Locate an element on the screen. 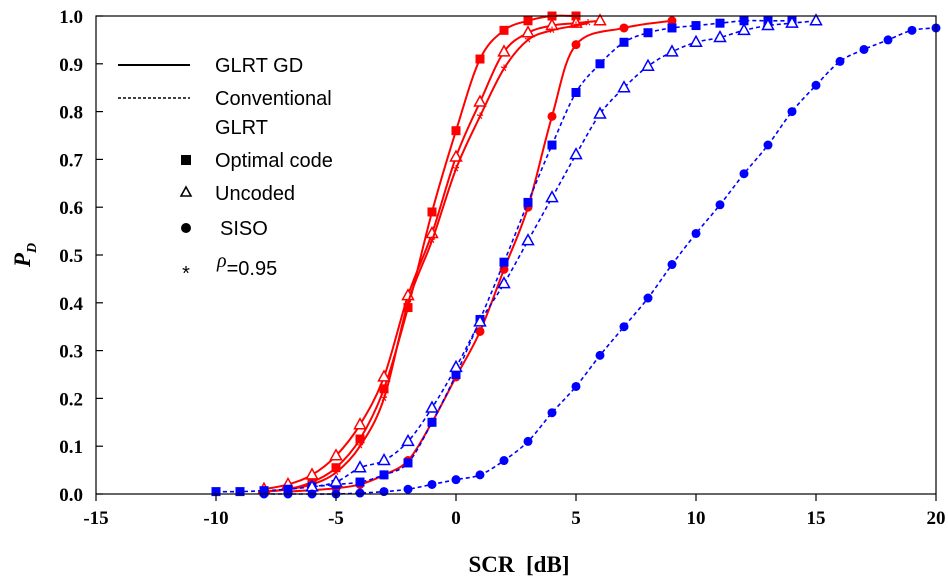 This screenshot has height=583, width=948. y-tick-label: 0.6 is located at coordinates (71, 208).